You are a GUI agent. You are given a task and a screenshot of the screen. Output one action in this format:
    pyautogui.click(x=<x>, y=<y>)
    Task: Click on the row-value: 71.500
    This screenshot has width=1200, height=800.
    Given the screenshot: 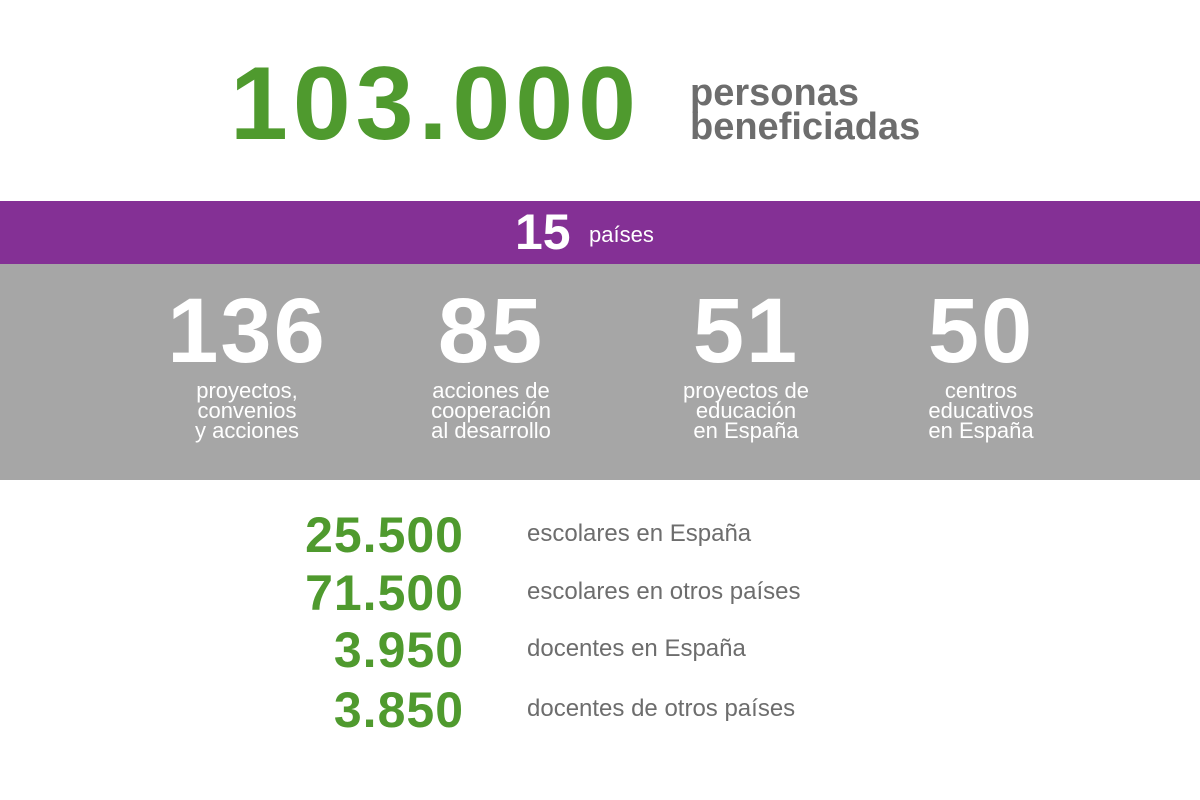 What is the action you would take?
    pyautogui.click(x=384, y=593)
    